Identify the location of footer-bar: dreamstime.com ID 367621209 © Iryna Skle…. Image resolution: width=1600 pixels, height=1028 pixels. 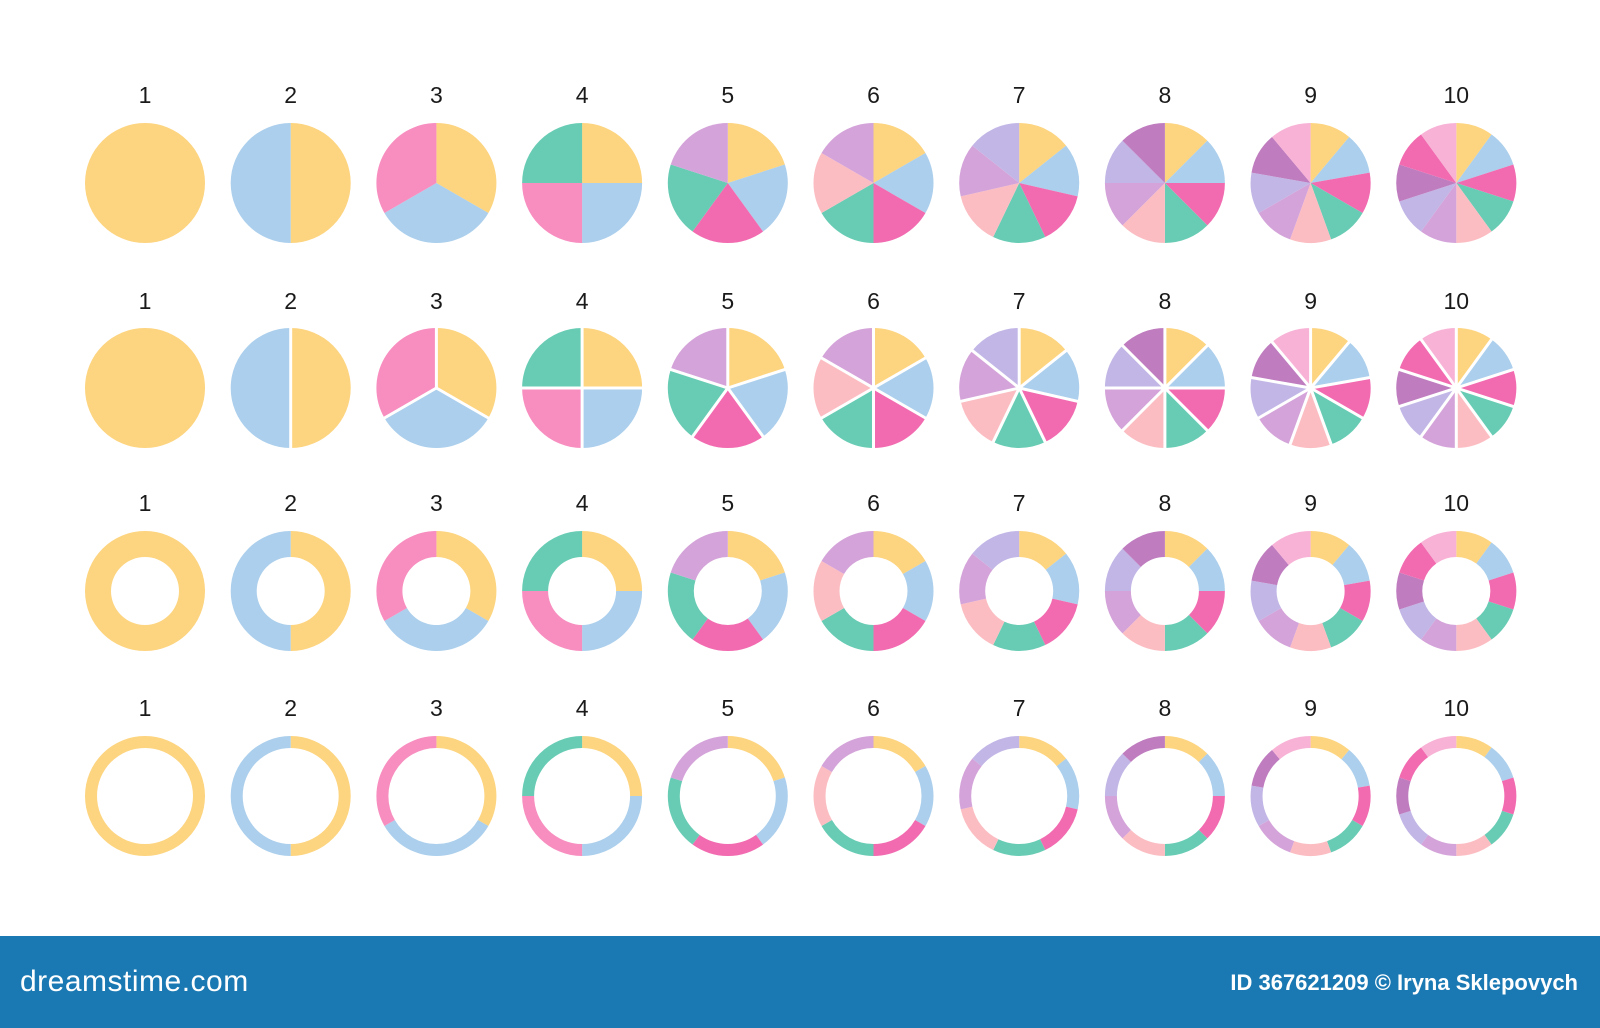
(800, 982).